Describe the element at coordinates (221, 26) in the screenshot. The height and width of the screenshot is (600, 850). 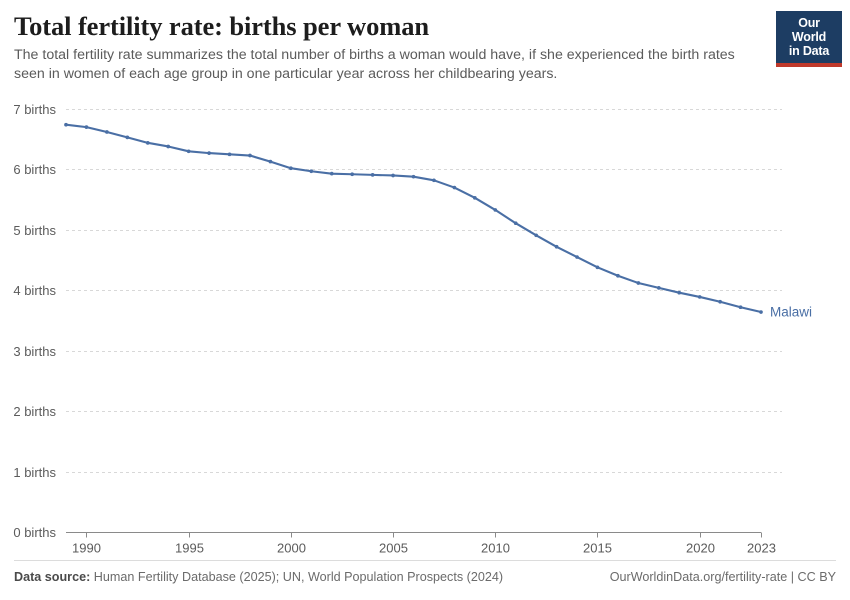
I see `page-title: Total fertility rate: births per woman` at that location.